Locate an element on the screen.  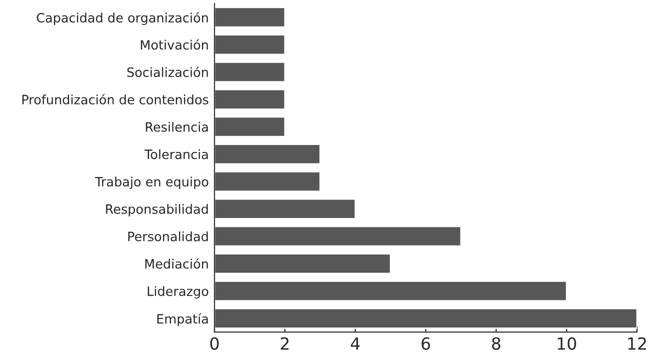
y-tick-label: Responsabilidad is located at coordinates (157, 210).